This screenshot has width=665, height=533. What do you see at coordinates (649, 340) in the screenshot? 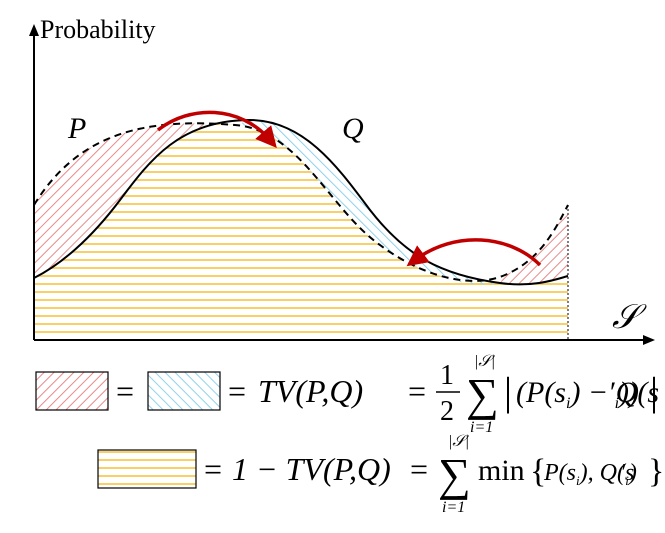
I see `x-axis-arrow-icon` at bounding box center [649, 340].